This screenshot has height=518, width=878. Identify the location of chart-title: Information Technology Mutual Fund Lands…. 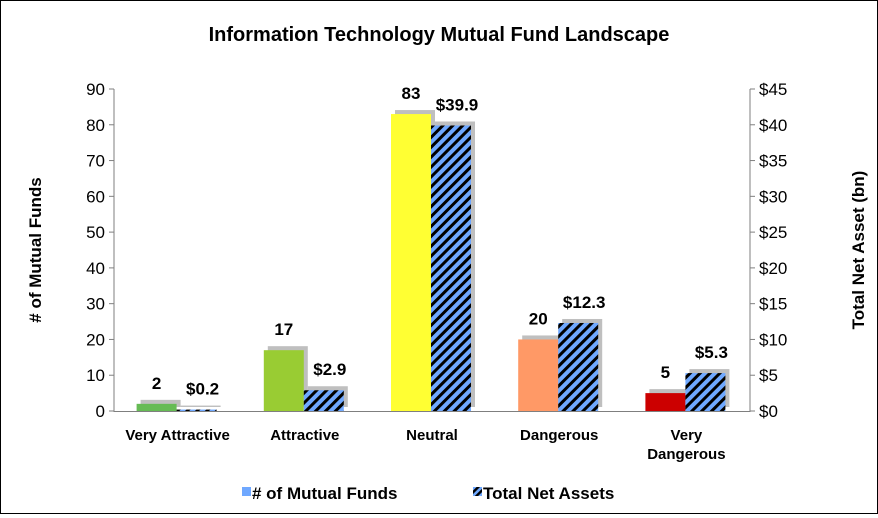
(439, 35).